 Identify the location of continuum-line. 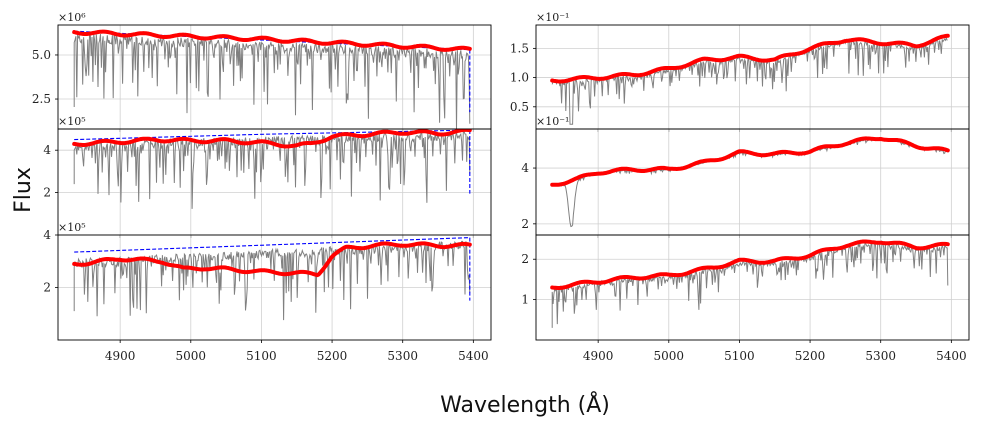
(272, 135).